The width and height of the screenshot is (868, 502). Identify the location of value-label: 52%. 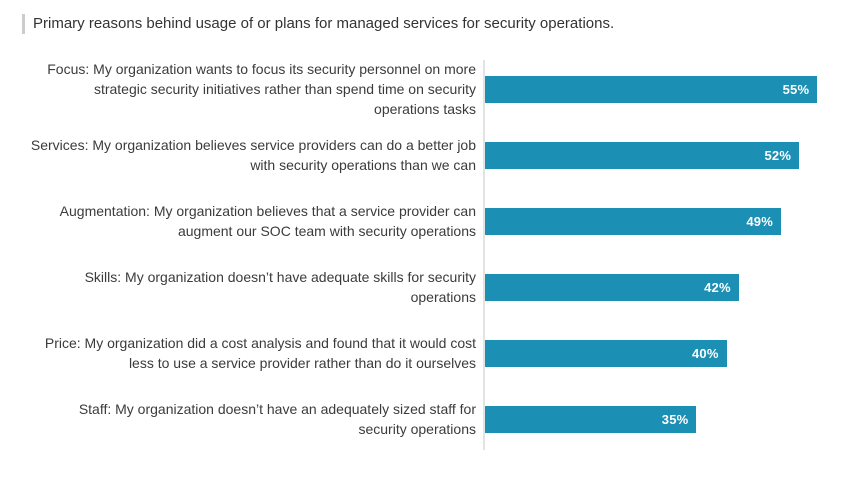
(778, 155).